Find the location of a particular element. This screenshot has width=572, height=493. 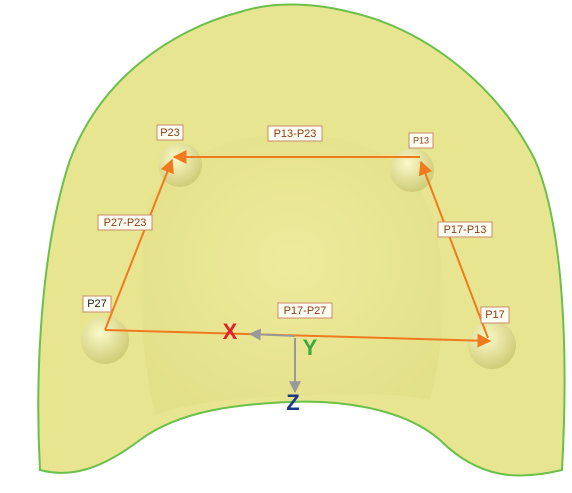

axis-label: X is located at coordinates (230, 331).